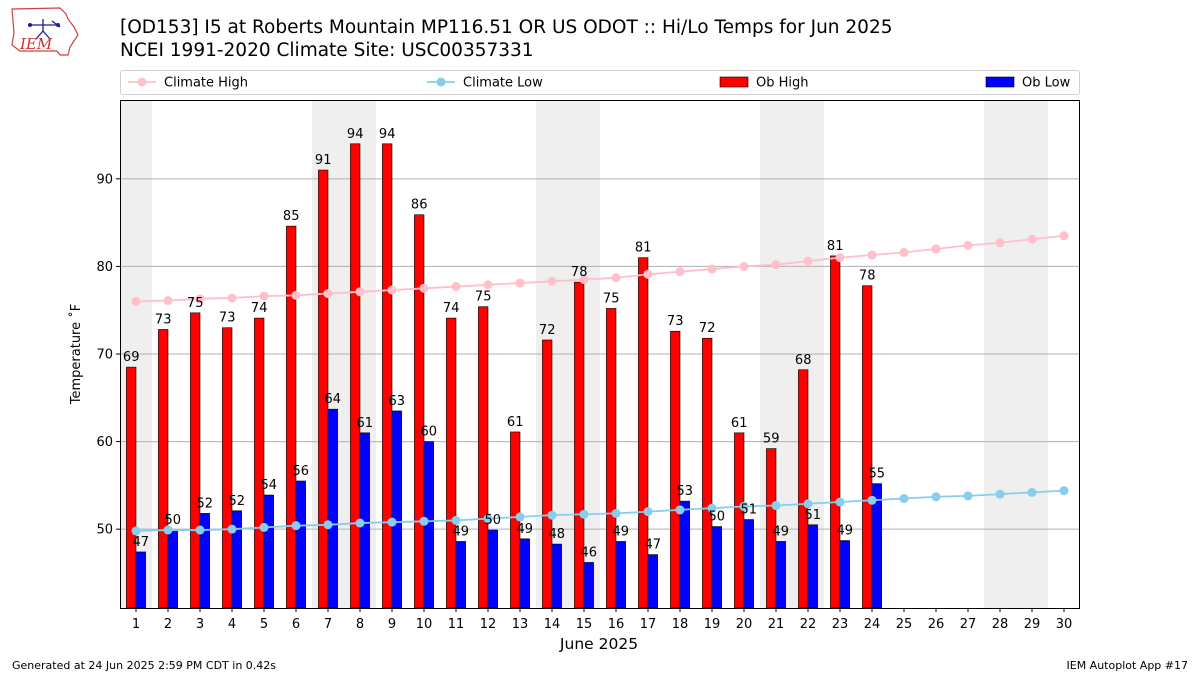  What do you see at coordinates (552, 624) in the screenshot?
I see `x-tick-label-14: 14` at bounding box center [552, 624].